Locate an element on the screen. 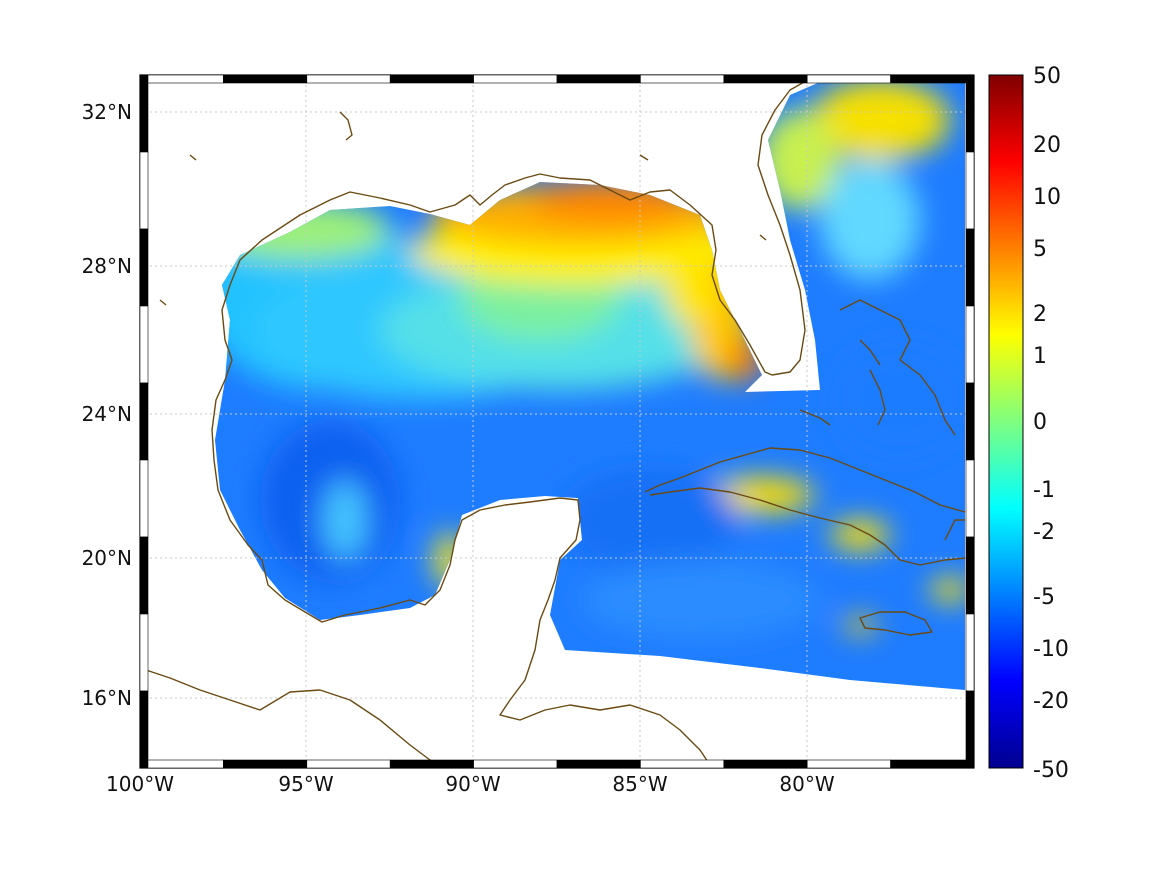 The width and height of the screenshot is (1167, 875). colorbar-label: -20 is located at coordinates (1051, 701).